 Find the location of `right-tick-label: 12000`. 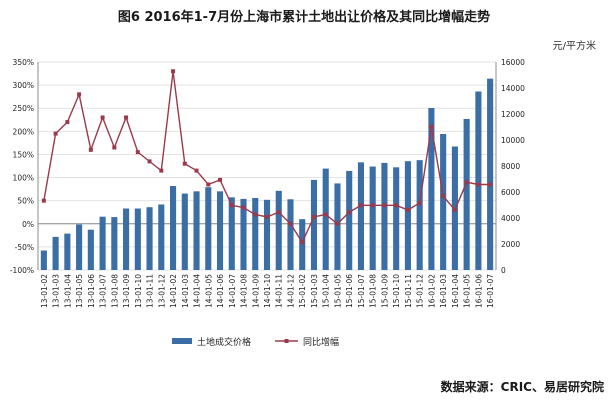

right-tick-label: 12000 is located at coordinates (513, 114).